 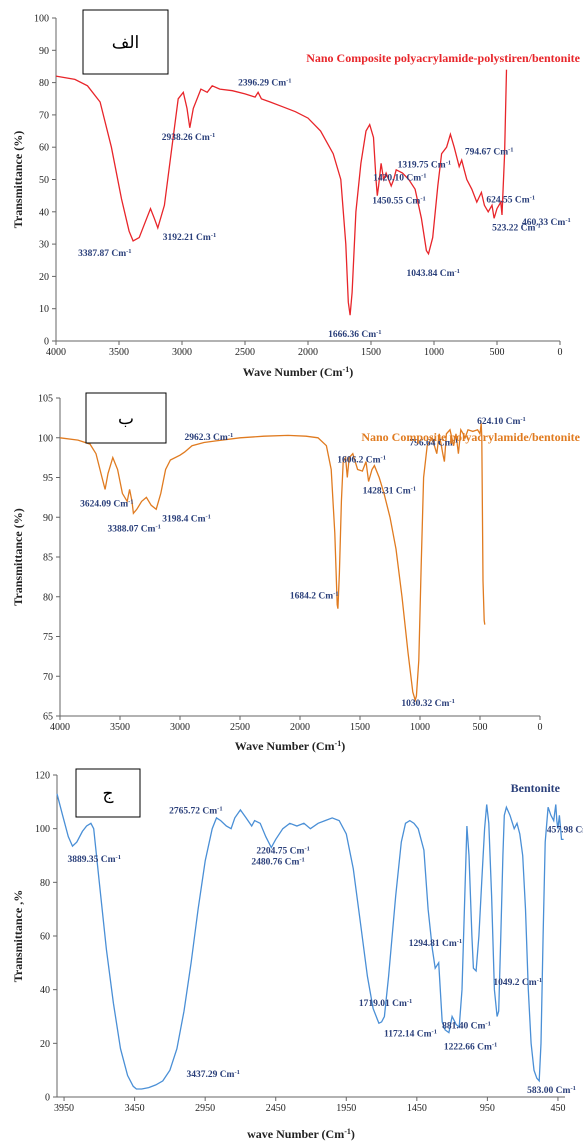 I want to click on panel-a-label: الف, so click(x=126, y=43).